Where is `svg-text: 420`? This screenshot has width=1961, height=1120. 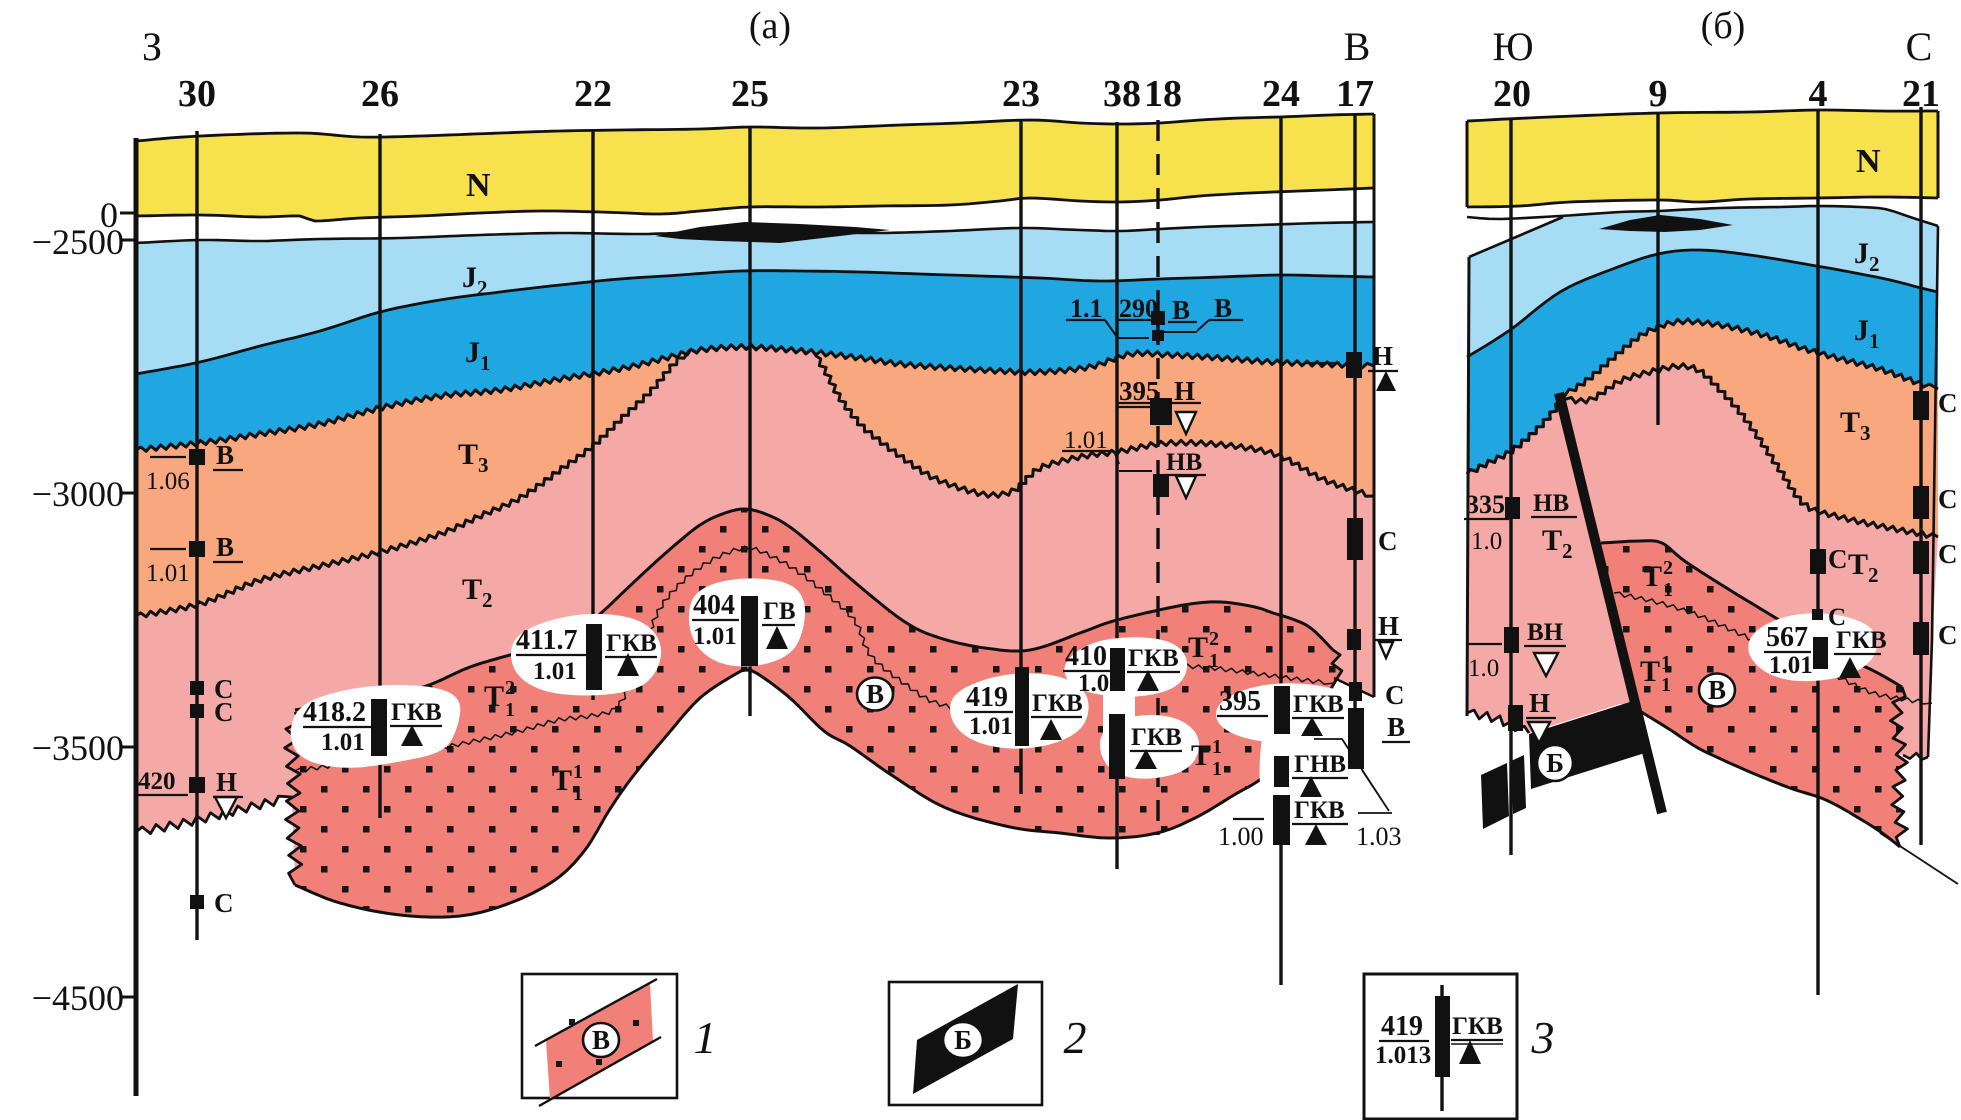 svg-text: 420 is located at coordinates (157, 781).